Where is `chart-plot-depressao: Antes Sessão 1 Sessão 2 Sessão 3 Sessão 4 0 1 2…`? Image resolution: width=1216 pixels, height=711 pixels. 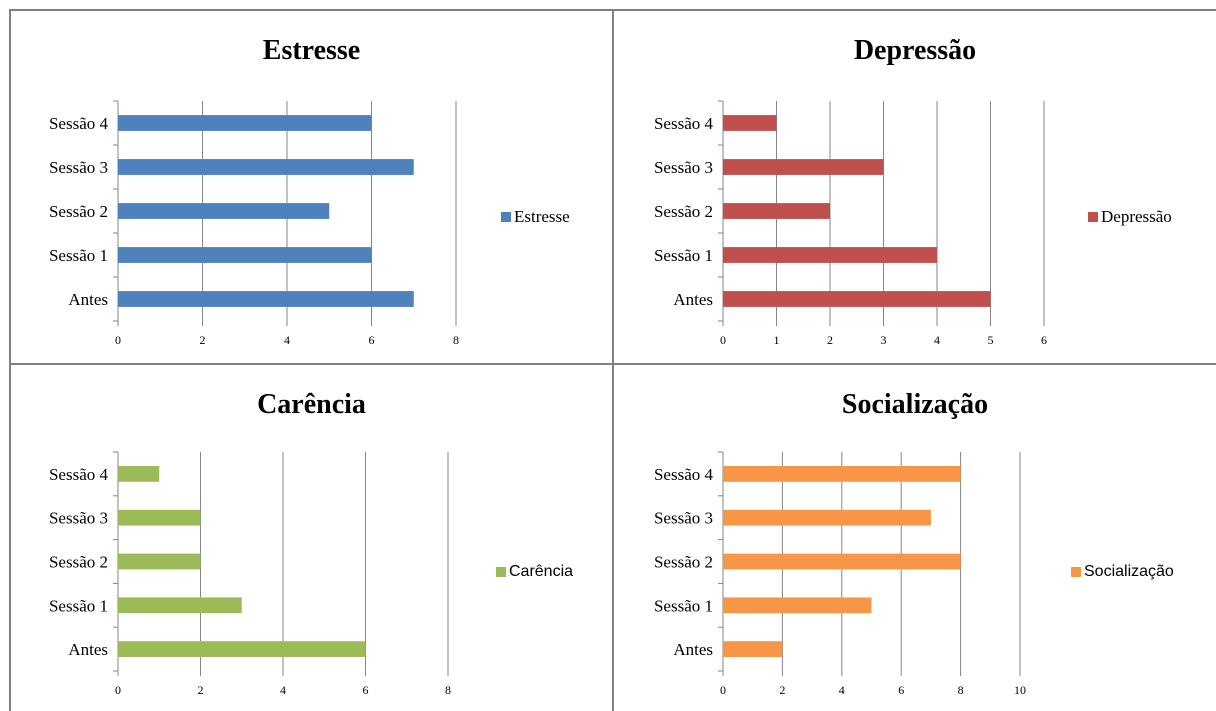
chart-plot-depressao: Antes Sessão 1 Sessão 2 Sessão 3 Sessão 4 0 1 2… is located at coordinates (850, 223).